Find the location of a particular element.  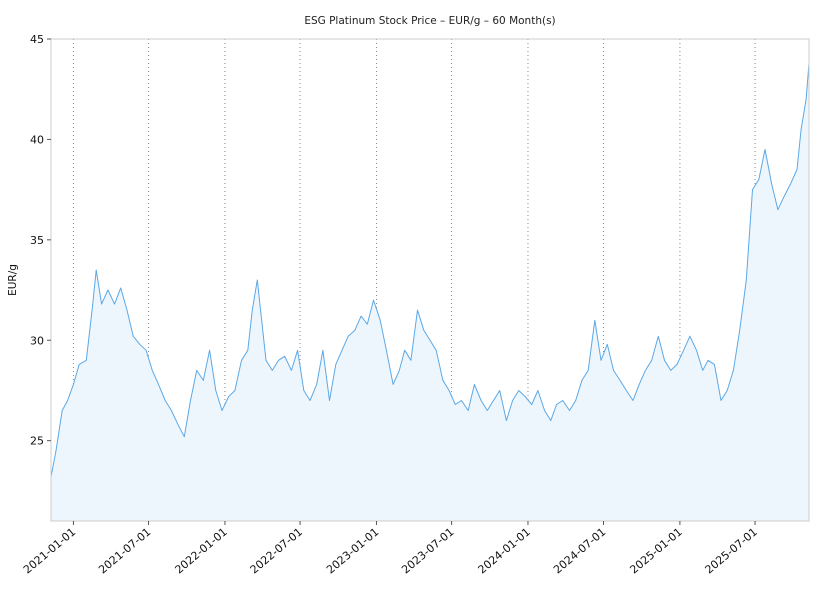

y-tick-label: 25 is located at coordinates (37, 441).